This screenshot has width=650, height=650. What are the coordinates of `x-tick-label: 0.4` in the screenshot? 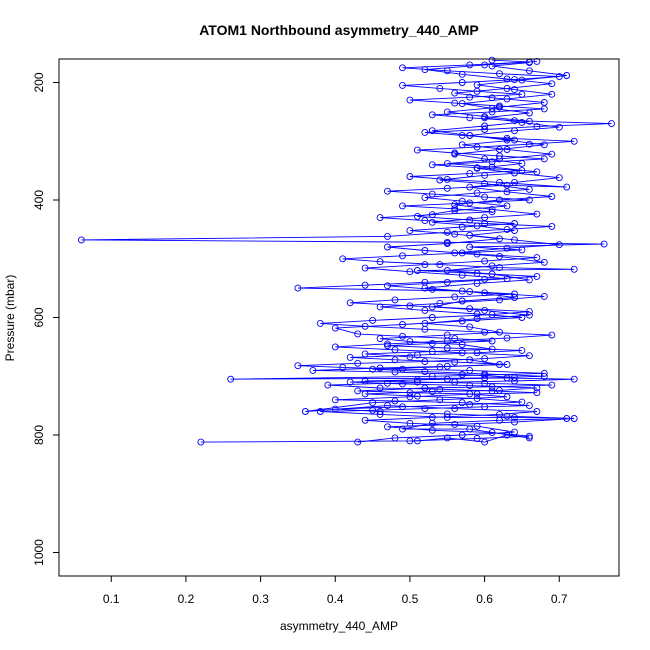 It's located at (335, 599).